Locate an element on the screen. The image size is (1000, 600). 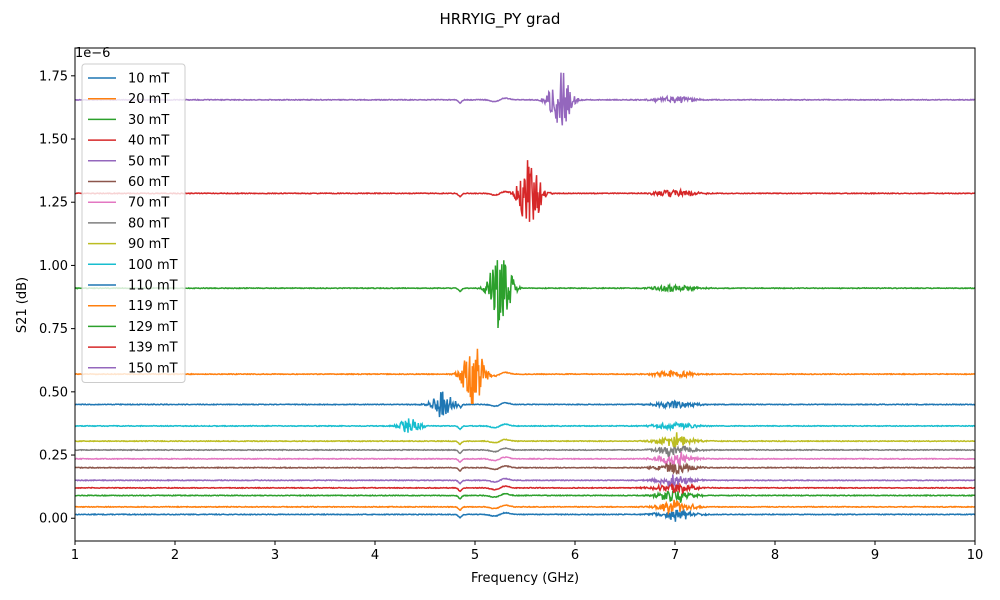
series-line-50-mt is located at coordinates (525, 481).